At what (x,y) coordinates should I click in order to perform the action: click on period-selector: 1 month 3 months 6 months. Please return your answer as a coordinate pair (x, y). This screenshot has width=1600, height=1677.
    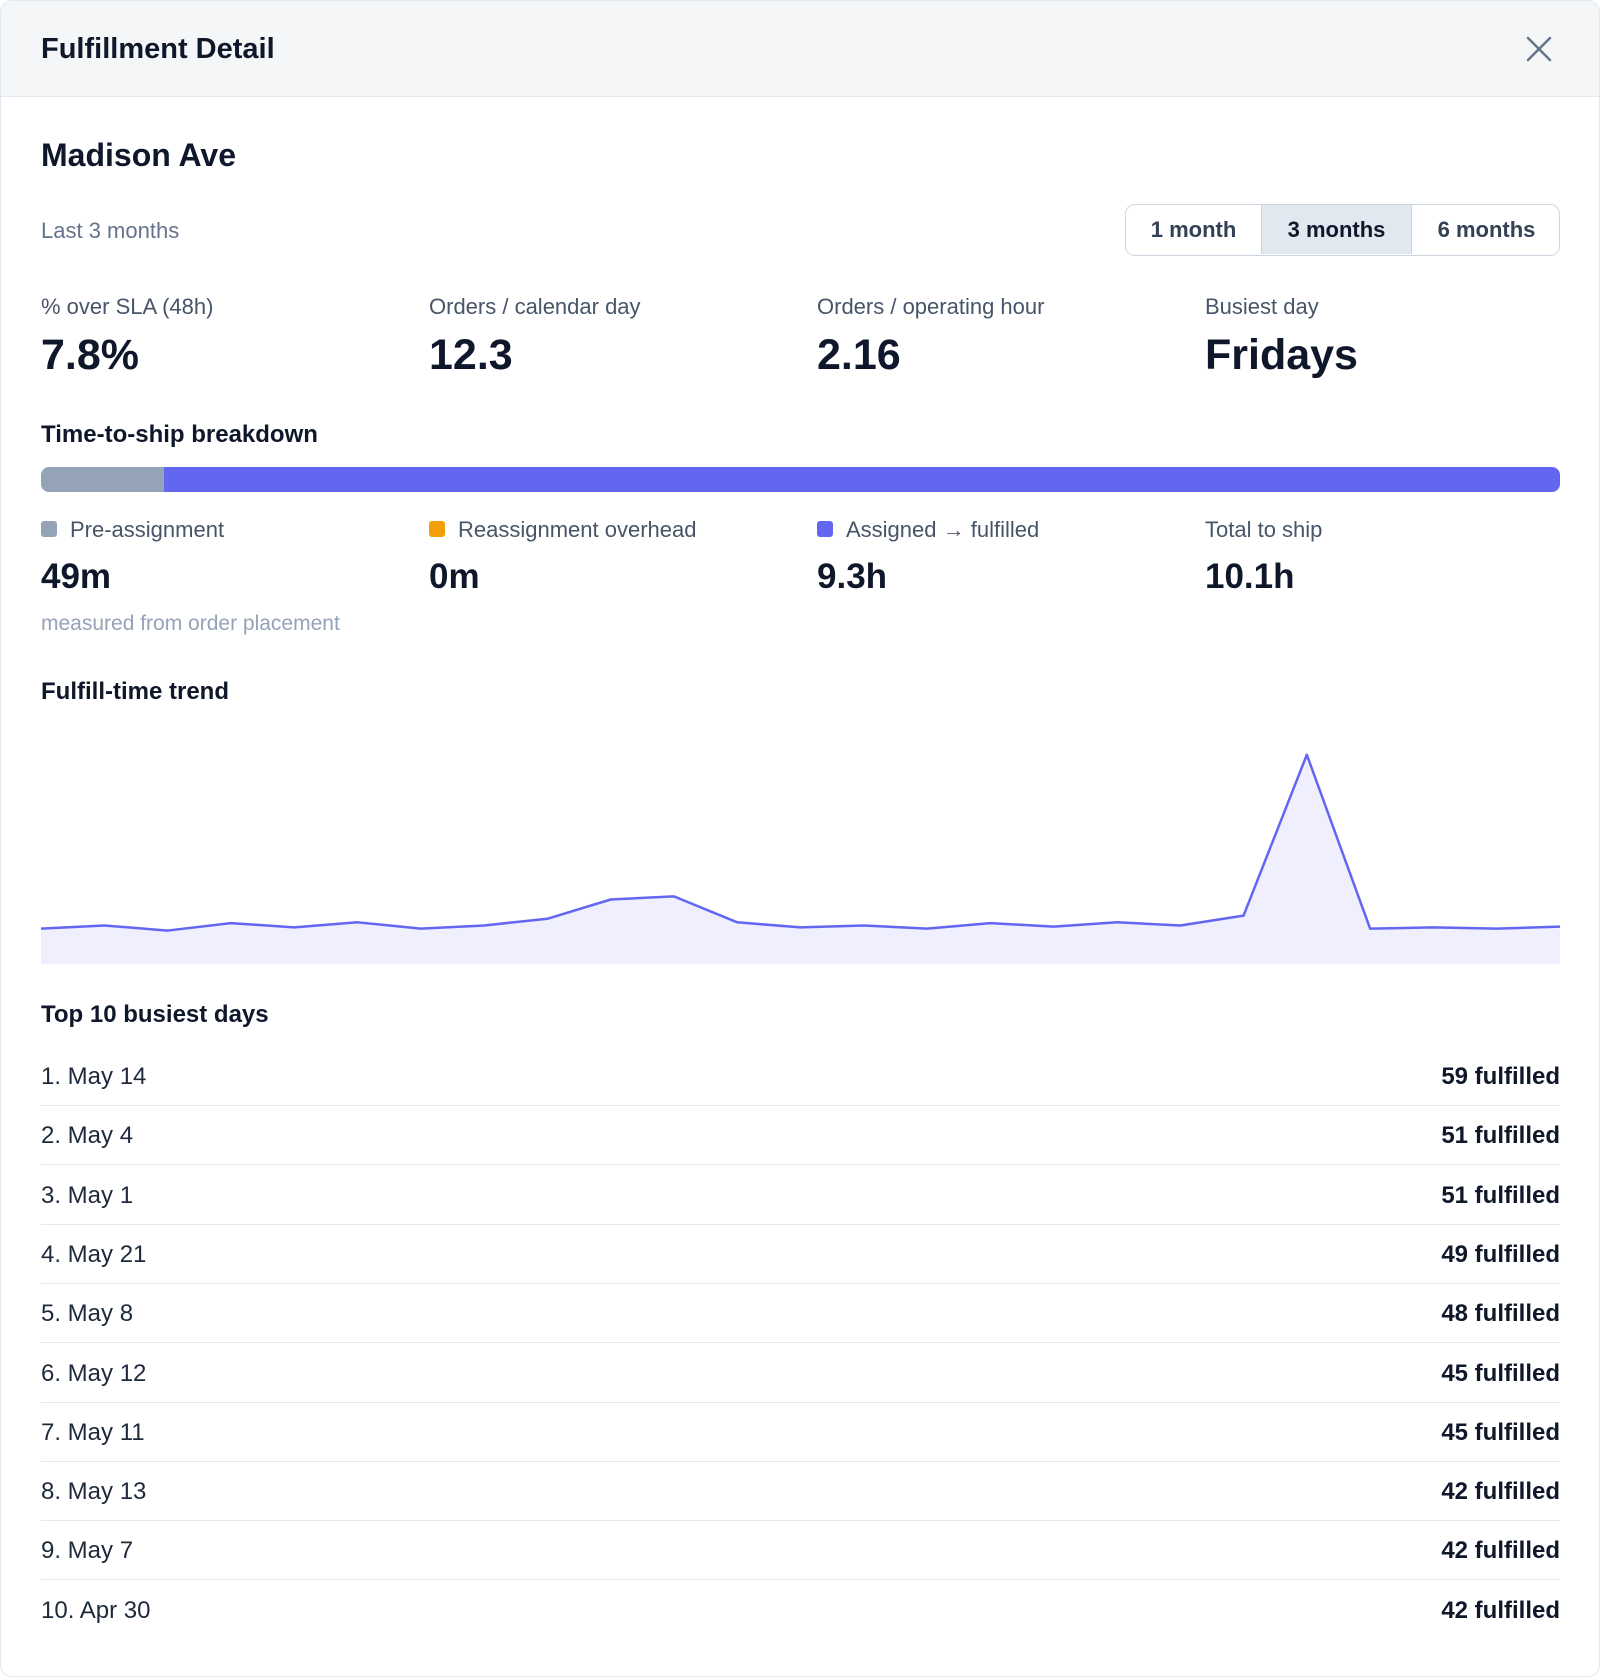
    Looking at the image, I should click on (1342, 230).